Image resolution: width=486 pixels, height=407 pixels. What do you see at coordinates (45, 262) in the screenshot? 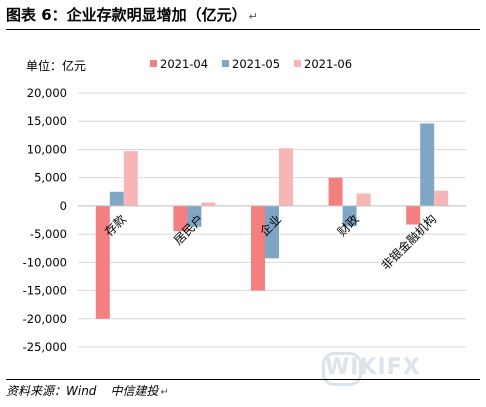
I see `y-tick-label: -10,000` at bounding box center [45, 262].